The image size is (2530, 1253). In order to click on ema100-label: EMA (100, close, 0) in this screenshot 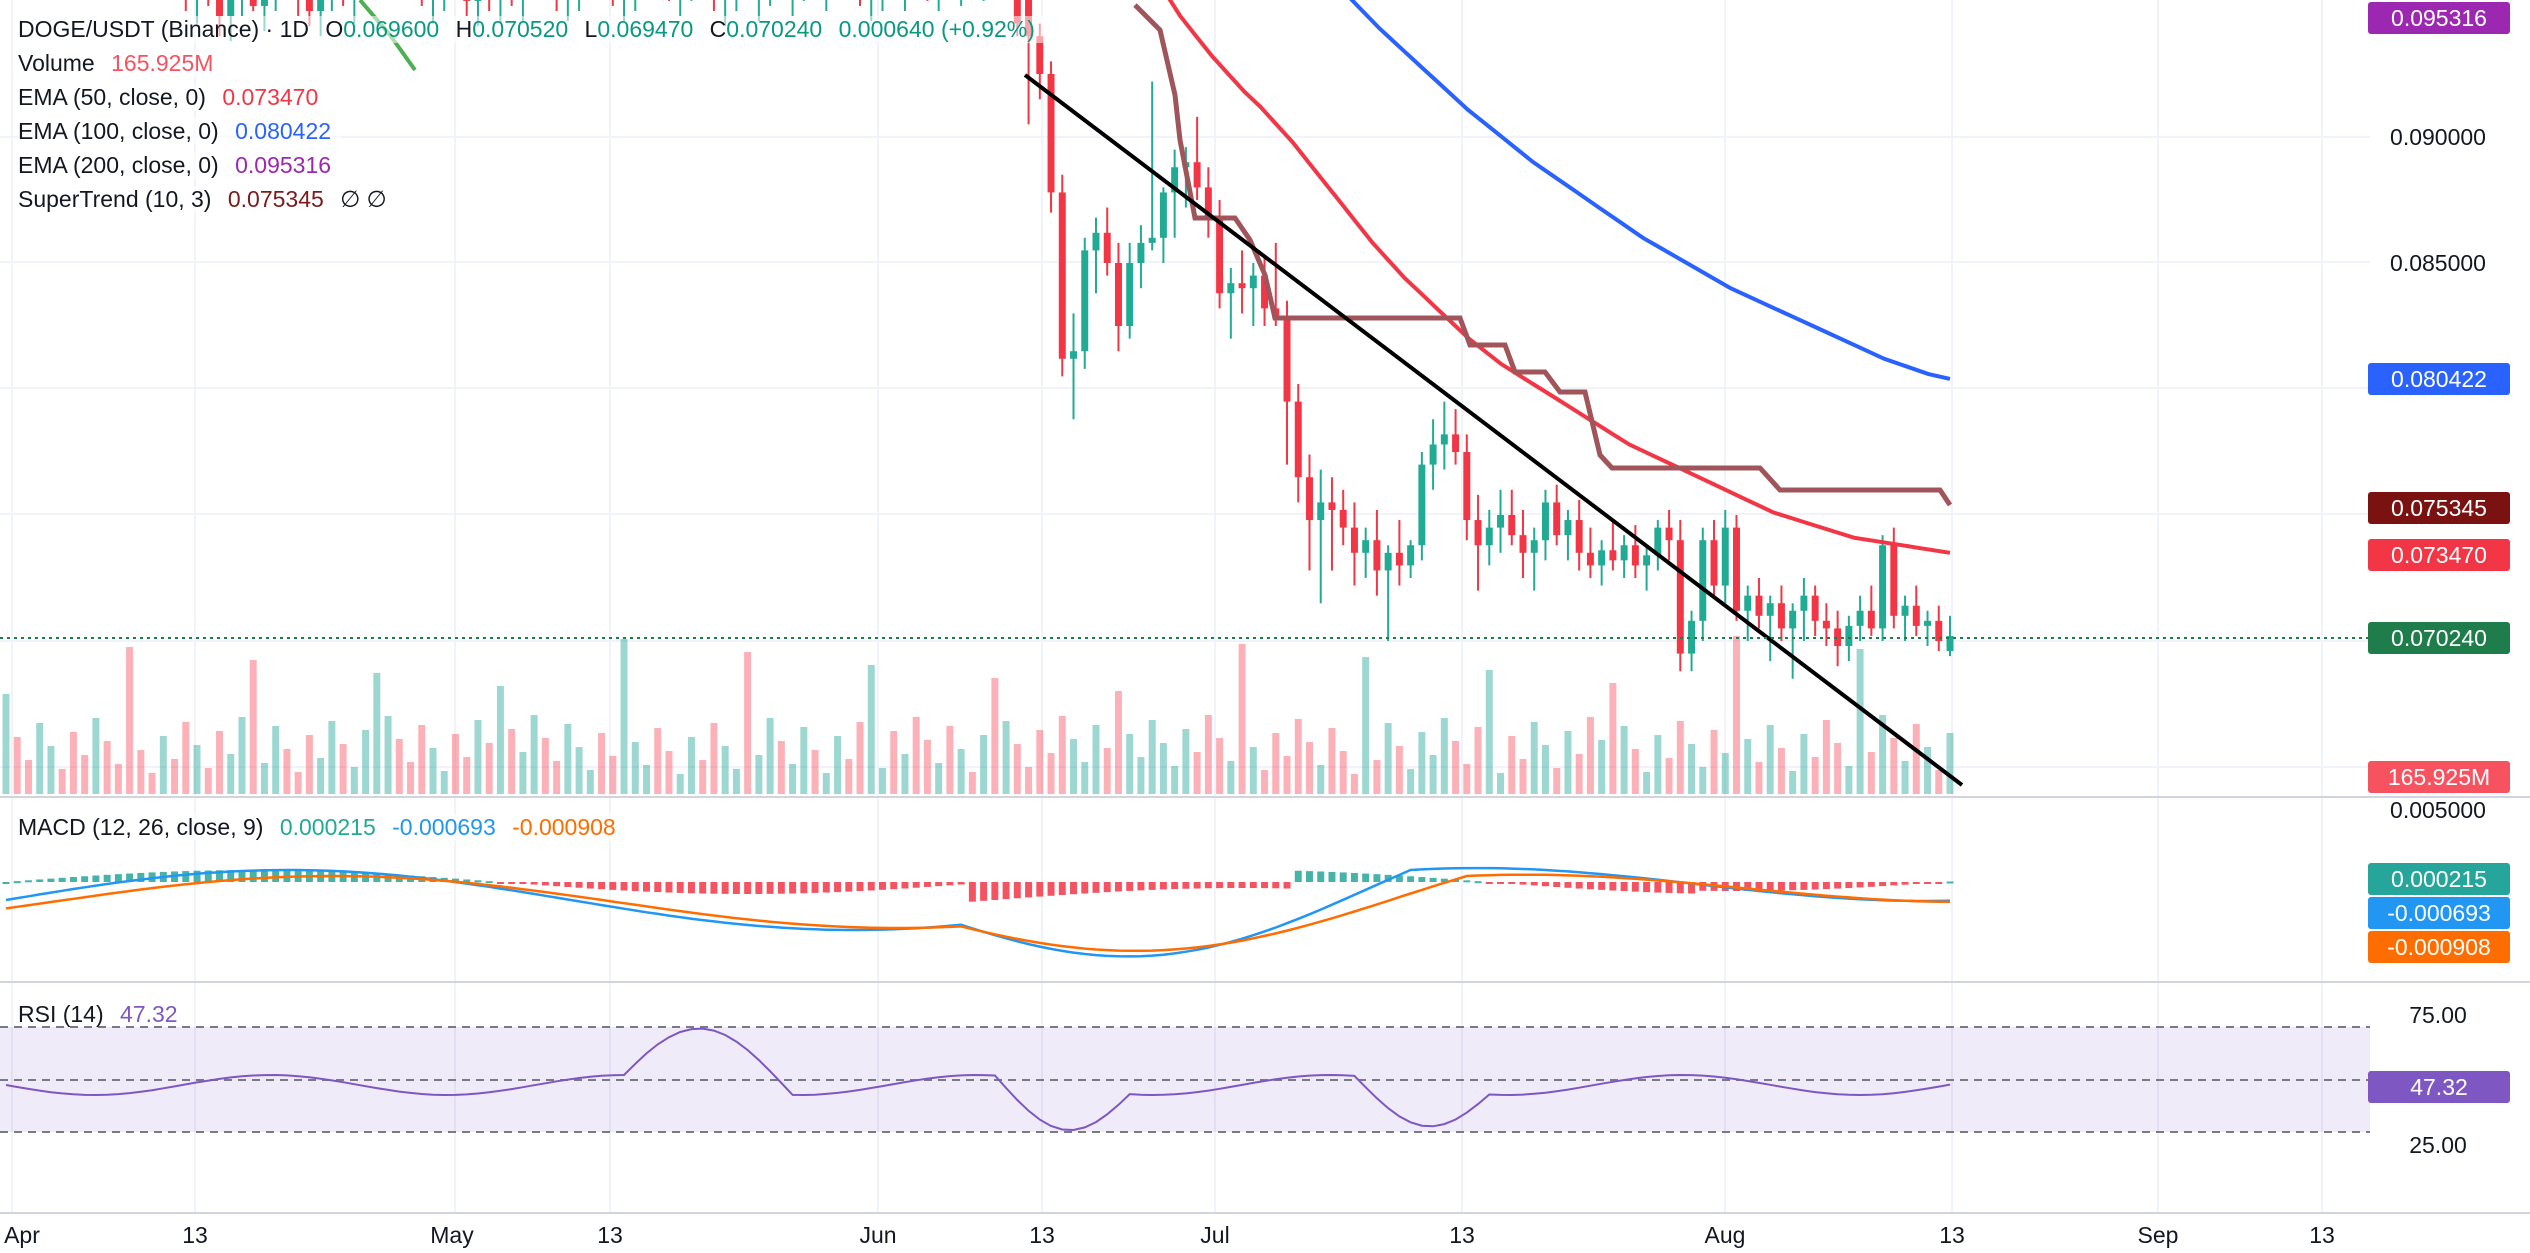, I will do `click(118, 131)`.